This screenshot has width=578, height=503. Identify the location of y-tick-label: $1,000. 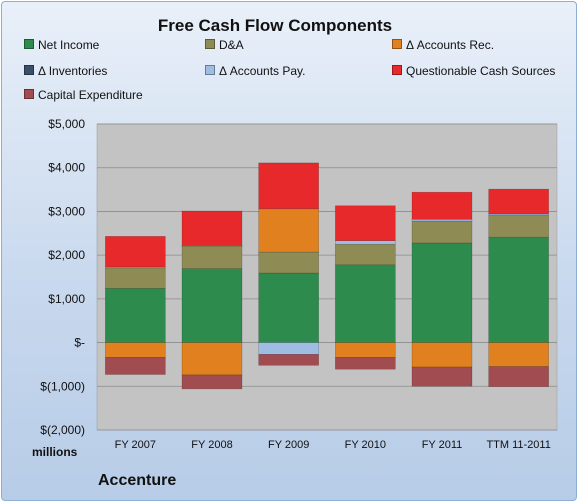
(66, 299).